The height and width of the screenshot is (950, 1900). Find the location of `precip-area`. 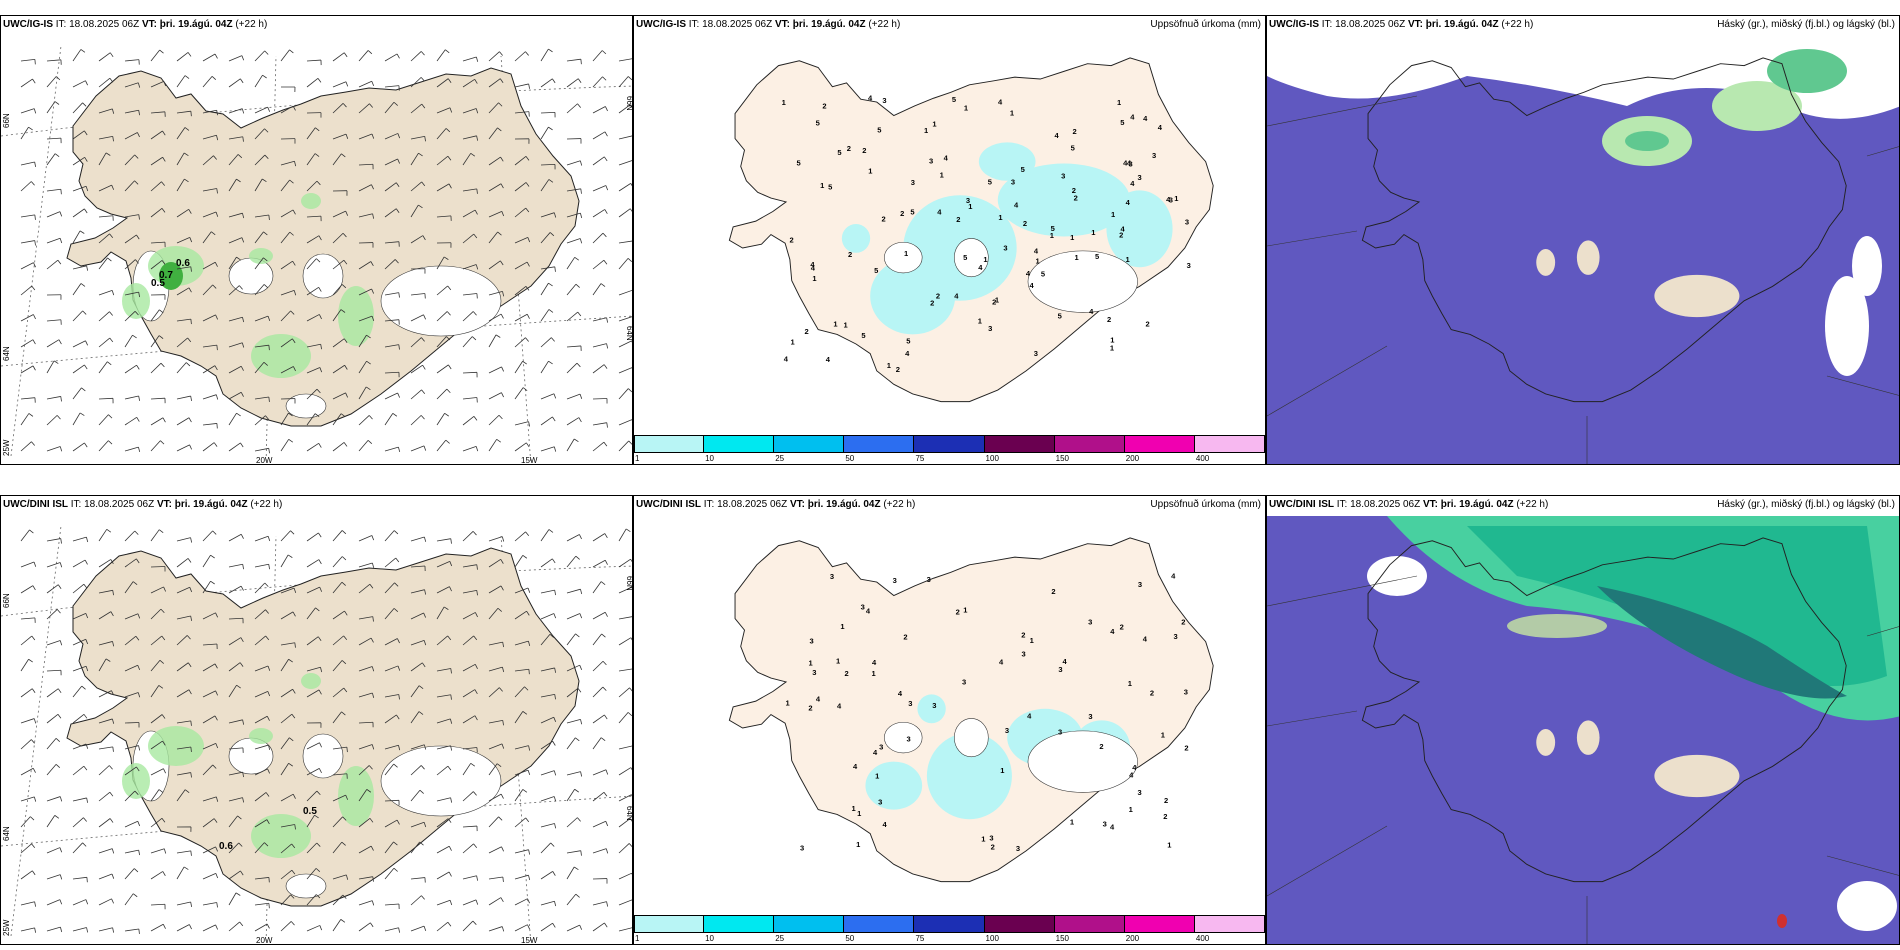

precip-area is located at coordinates (856, 238).